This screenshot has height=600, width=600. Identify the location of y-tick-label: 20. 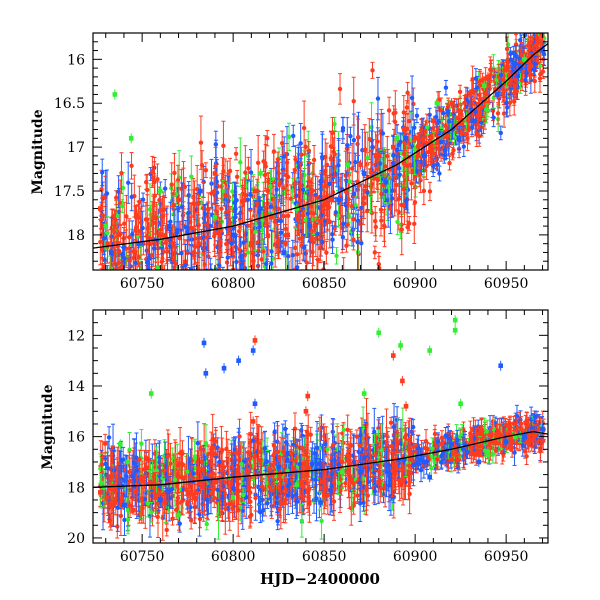
(76, 539).